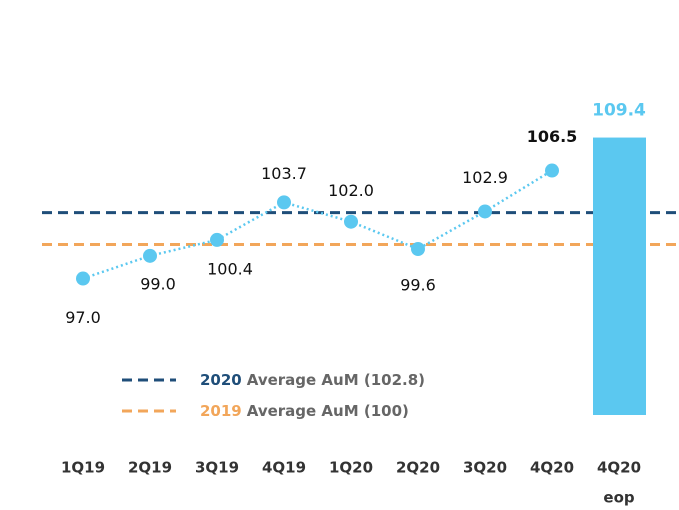 The height and width of the screenshot is (510, 679). Describe the element at coordinates (336, 380) in the screenshot. I see `legend-text: Average AuM (102.8)` at that location.